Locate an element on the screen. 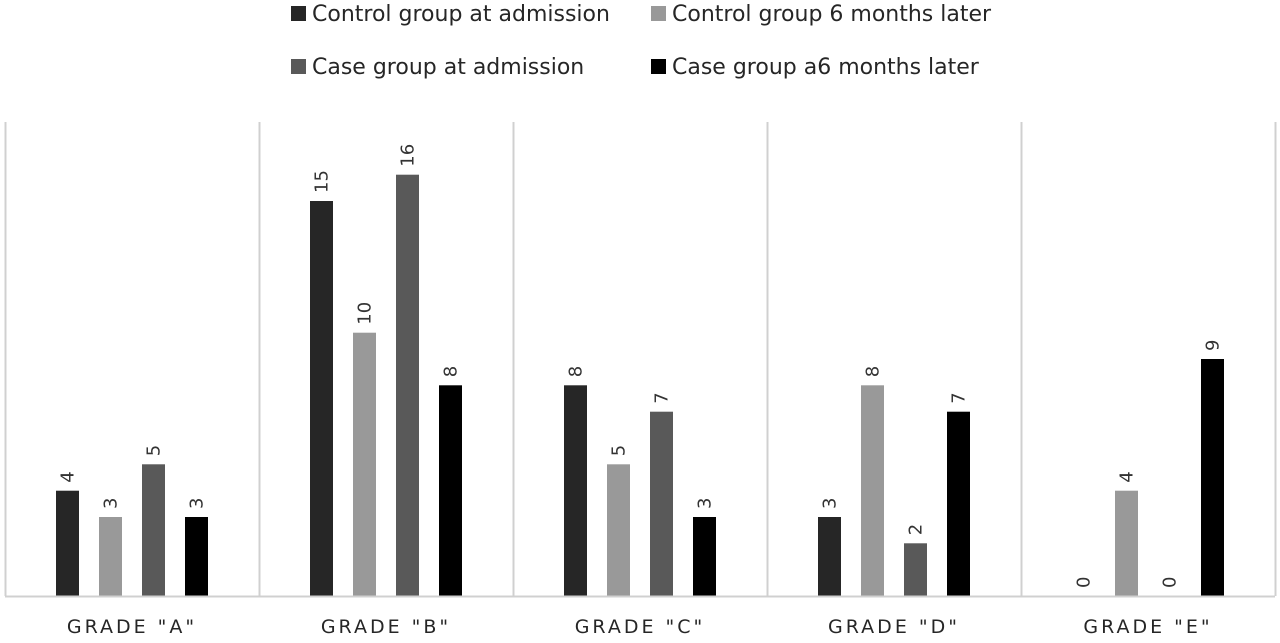 The height and width of the screenshot is (643, 1280). category-tick-label: GRADE "C" is located at coordinates (640, 627).